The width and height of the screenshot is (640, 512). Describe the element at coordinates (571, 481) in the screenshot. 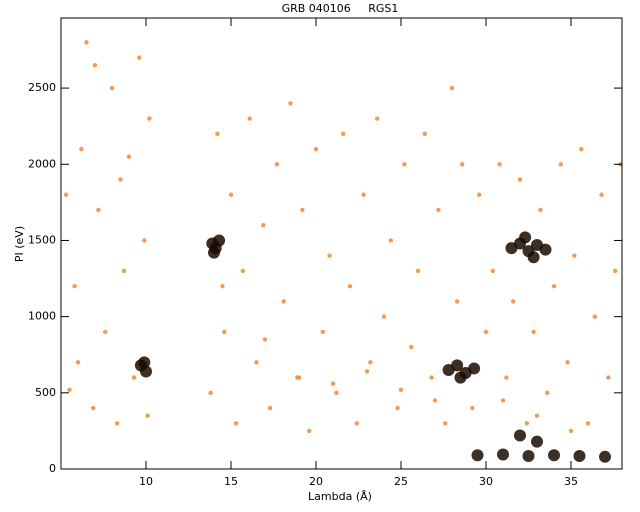

I see `x-tick-label: 35` at that location.